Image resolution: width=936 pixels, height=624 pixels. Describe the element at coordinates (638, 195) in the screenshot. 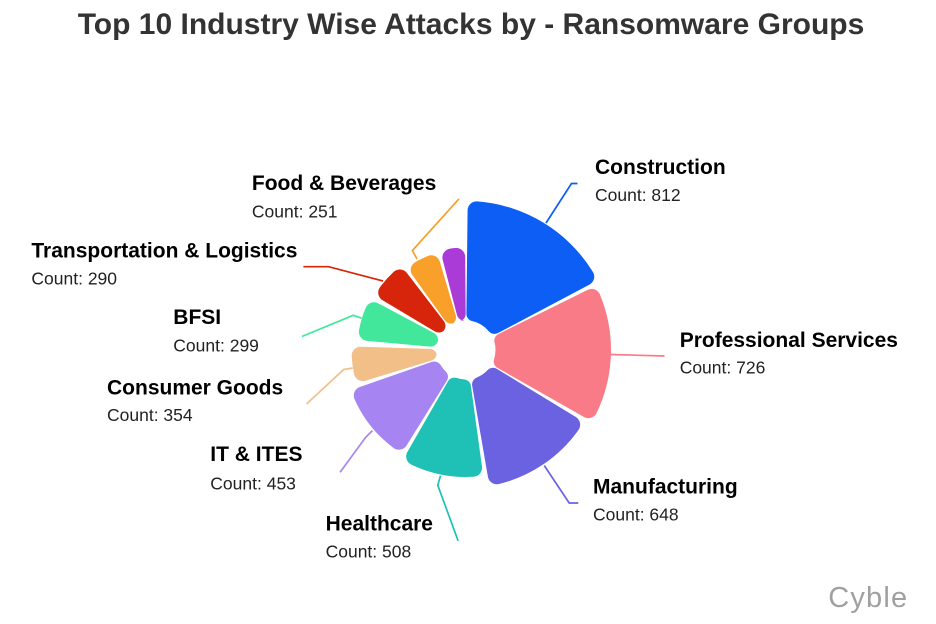

I see `svg-text: Count: 812` at that location.